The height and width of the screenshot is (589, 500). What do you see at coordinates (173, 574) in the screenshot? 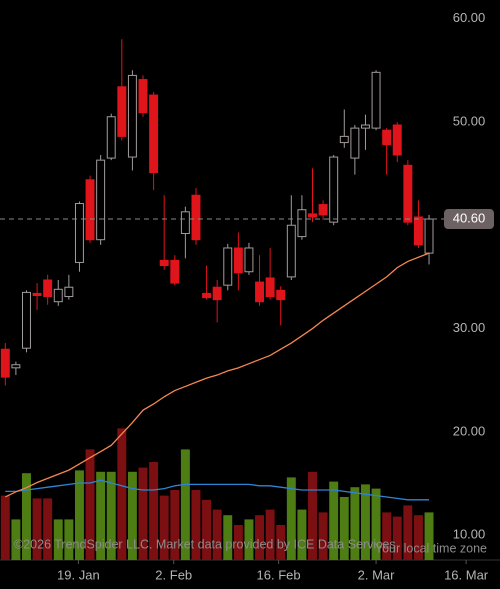
I see `x-tick-label: 2. Feb` at bounding box center [173, 574].